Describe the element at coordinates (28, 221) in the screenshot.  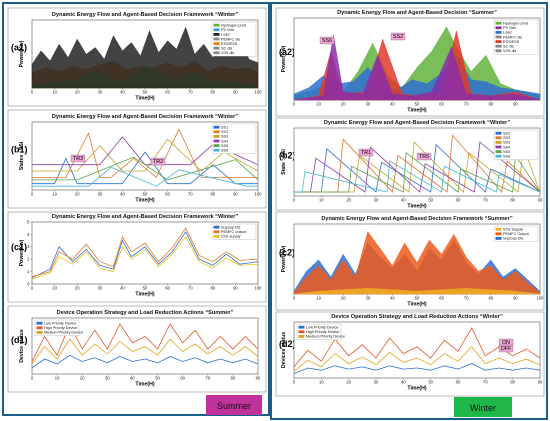
I see `y-tick-label: 5` at that location.